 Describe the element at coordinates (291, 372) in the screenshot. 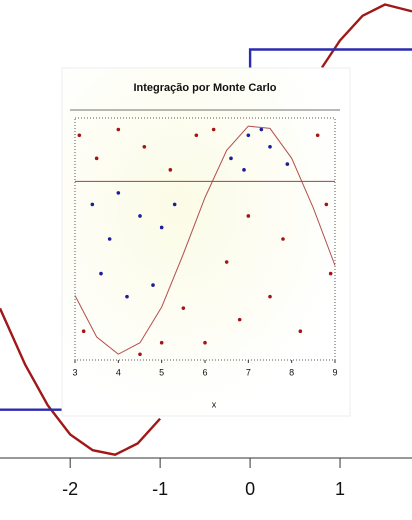

I see `x-tick-label: 8` at that location.